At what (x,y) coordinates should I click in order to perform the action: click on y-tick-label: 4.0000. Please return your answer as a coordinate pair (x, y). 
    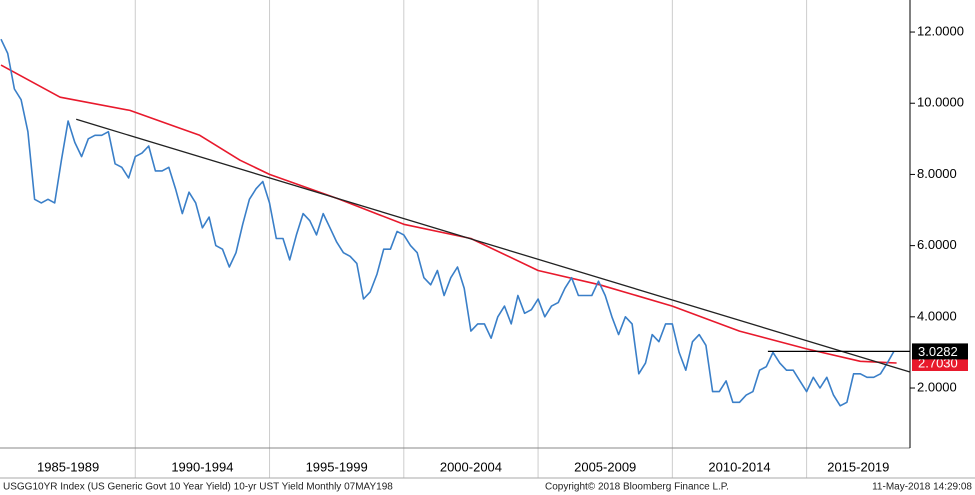
    Looking at the image, I should click on (937, 315).